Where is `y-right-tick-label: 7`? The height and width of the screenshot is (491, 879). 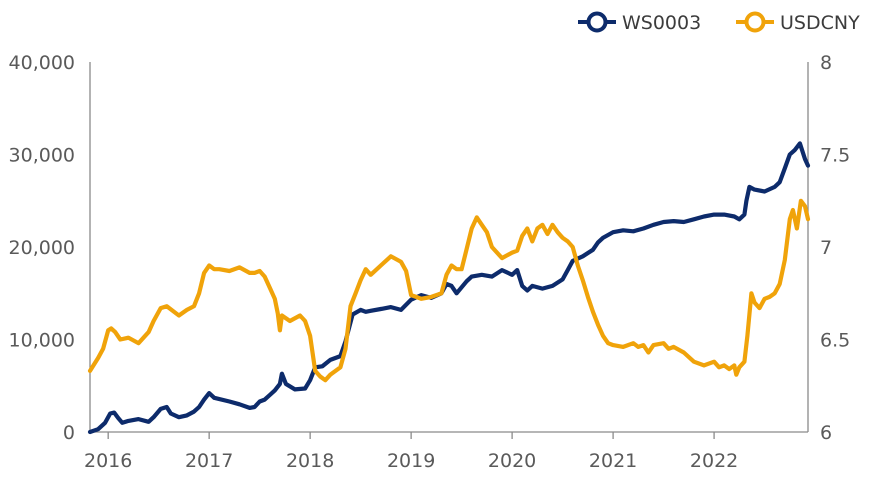 y-right-tick-label: 7 is located at coordinates (826, 248).